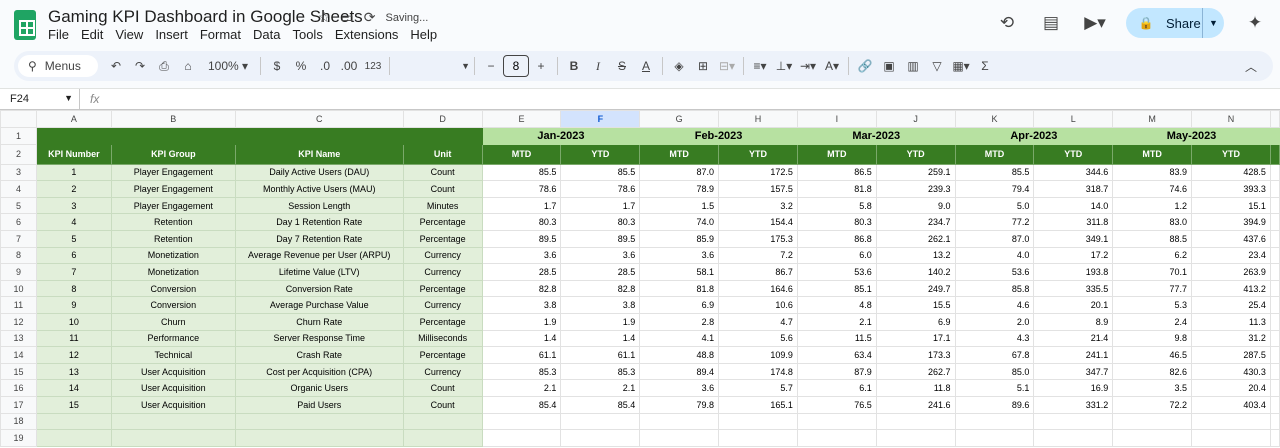 The height and width of the screenshot is (448, 1280). What do you see at coordinates (18, 238) in the screenshot?
I see `row-header: 7` at bounding box center [18, 238].